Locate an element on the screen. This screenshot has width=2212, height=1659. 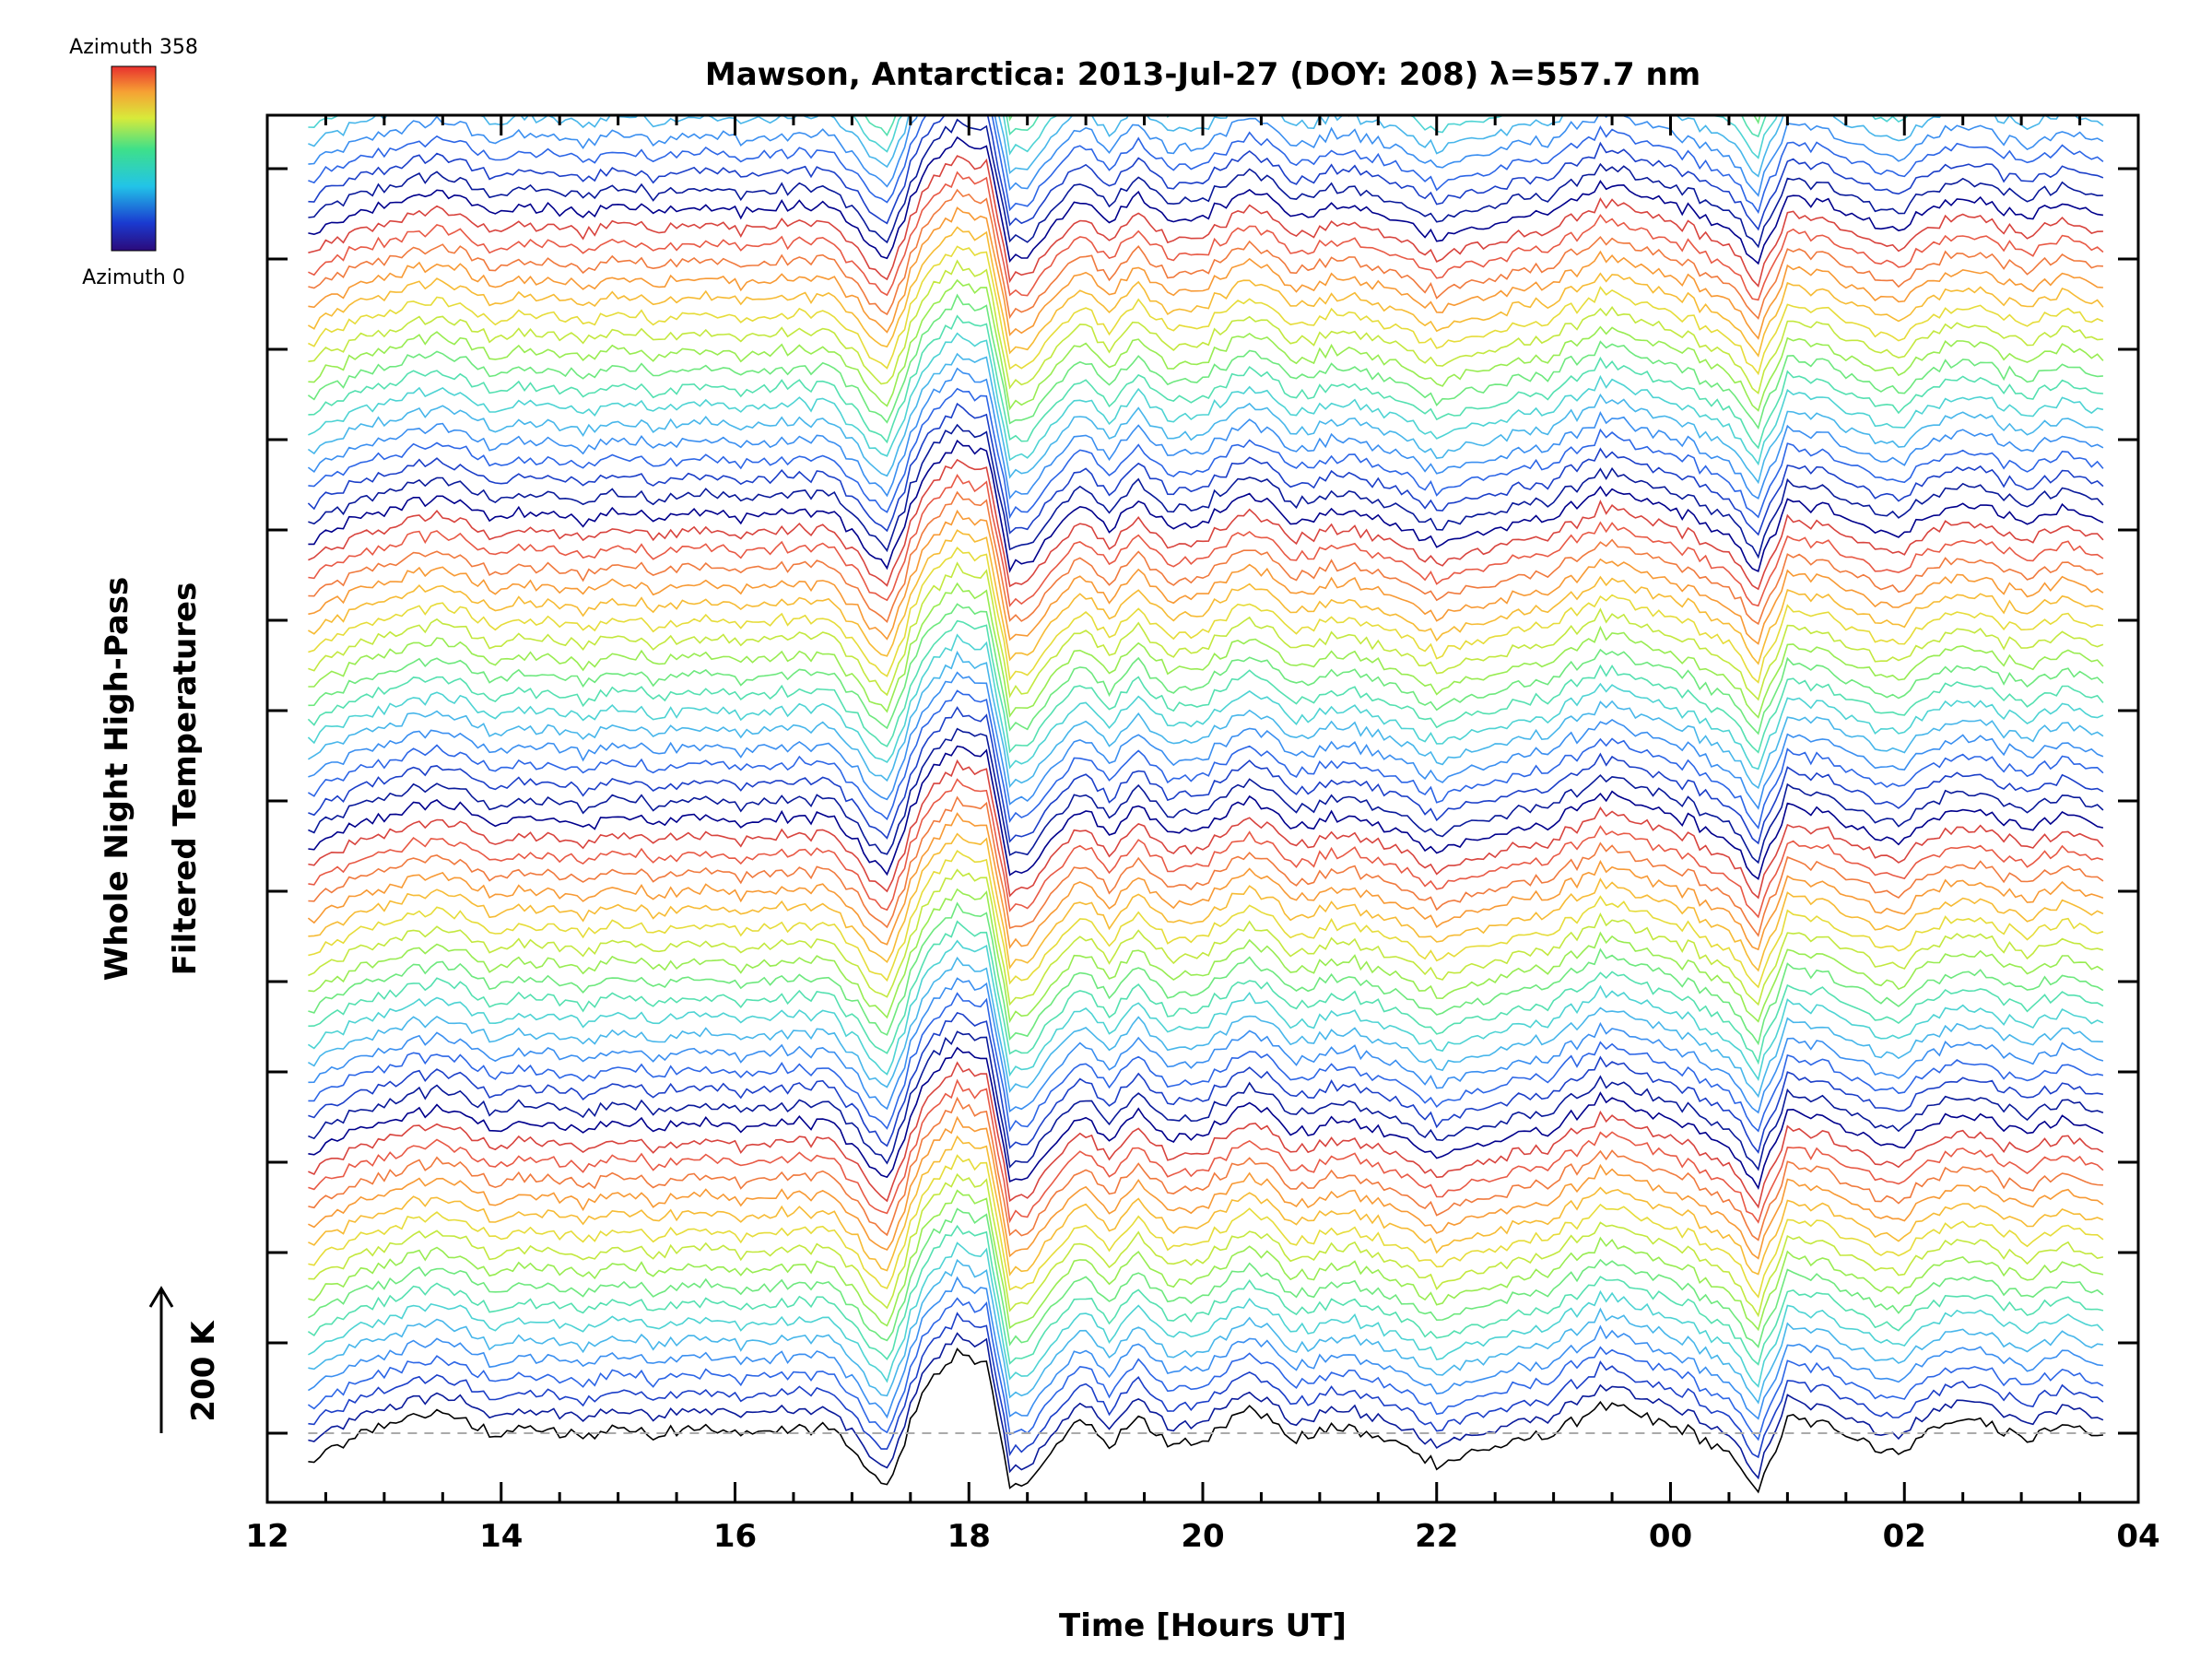
colorbar-top-label: Azimuth 358 is located at coordinates (133, 47).